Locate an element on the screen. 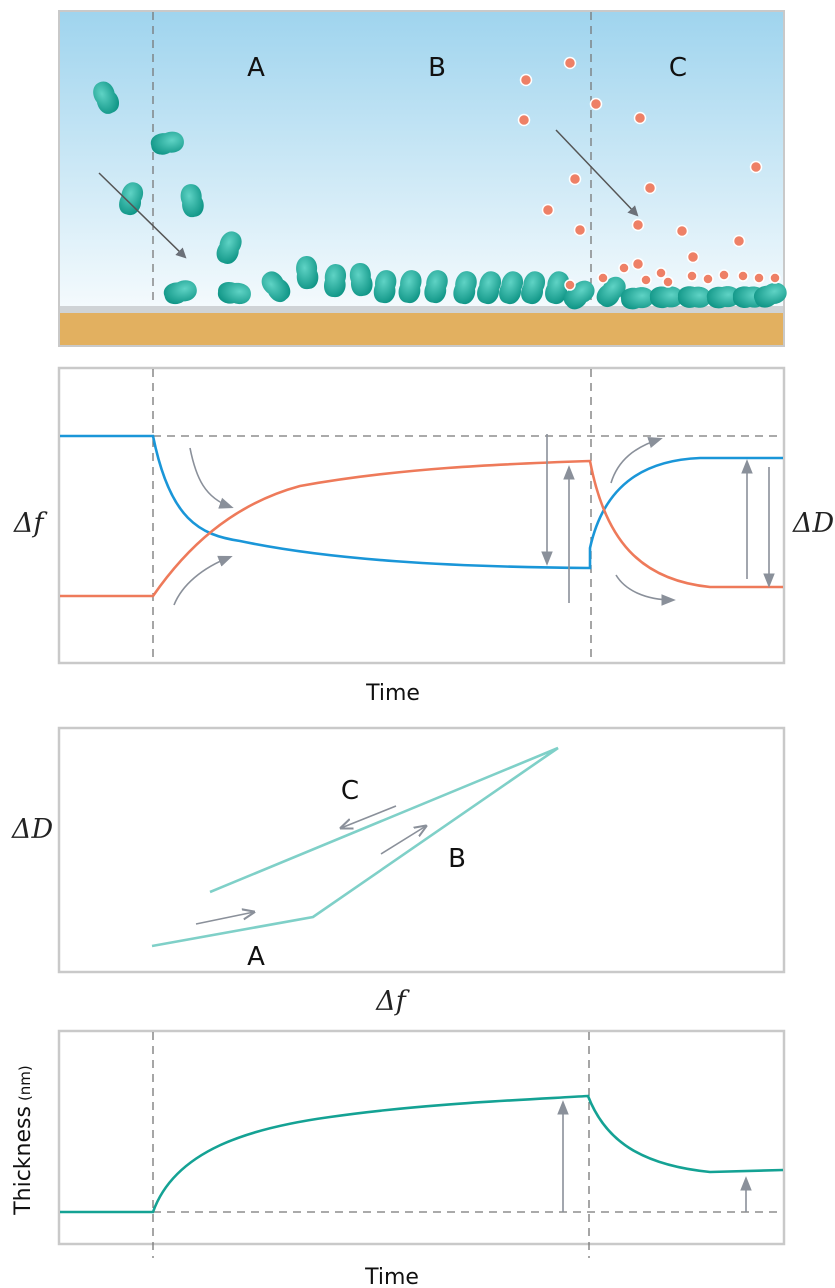 The image size is (835, 1288). delta-f-axis-label: Δf is located at coordinates (392, 1001).